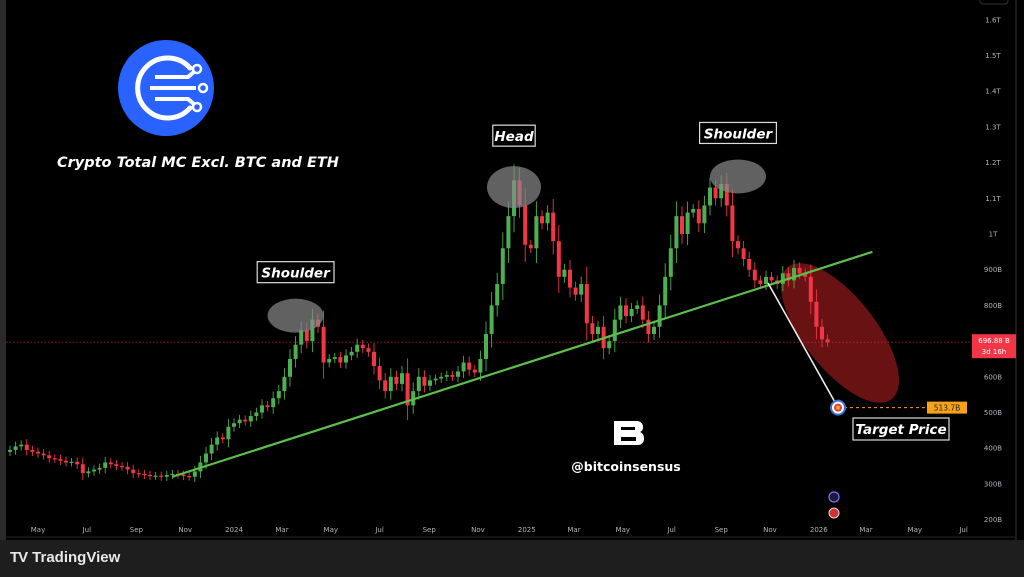 This screenshot has width=1024, height=577. What do you see at coordinates (838, 407) in the screenshot?
I see `bullseye-center` at bounding box center [838, 407].